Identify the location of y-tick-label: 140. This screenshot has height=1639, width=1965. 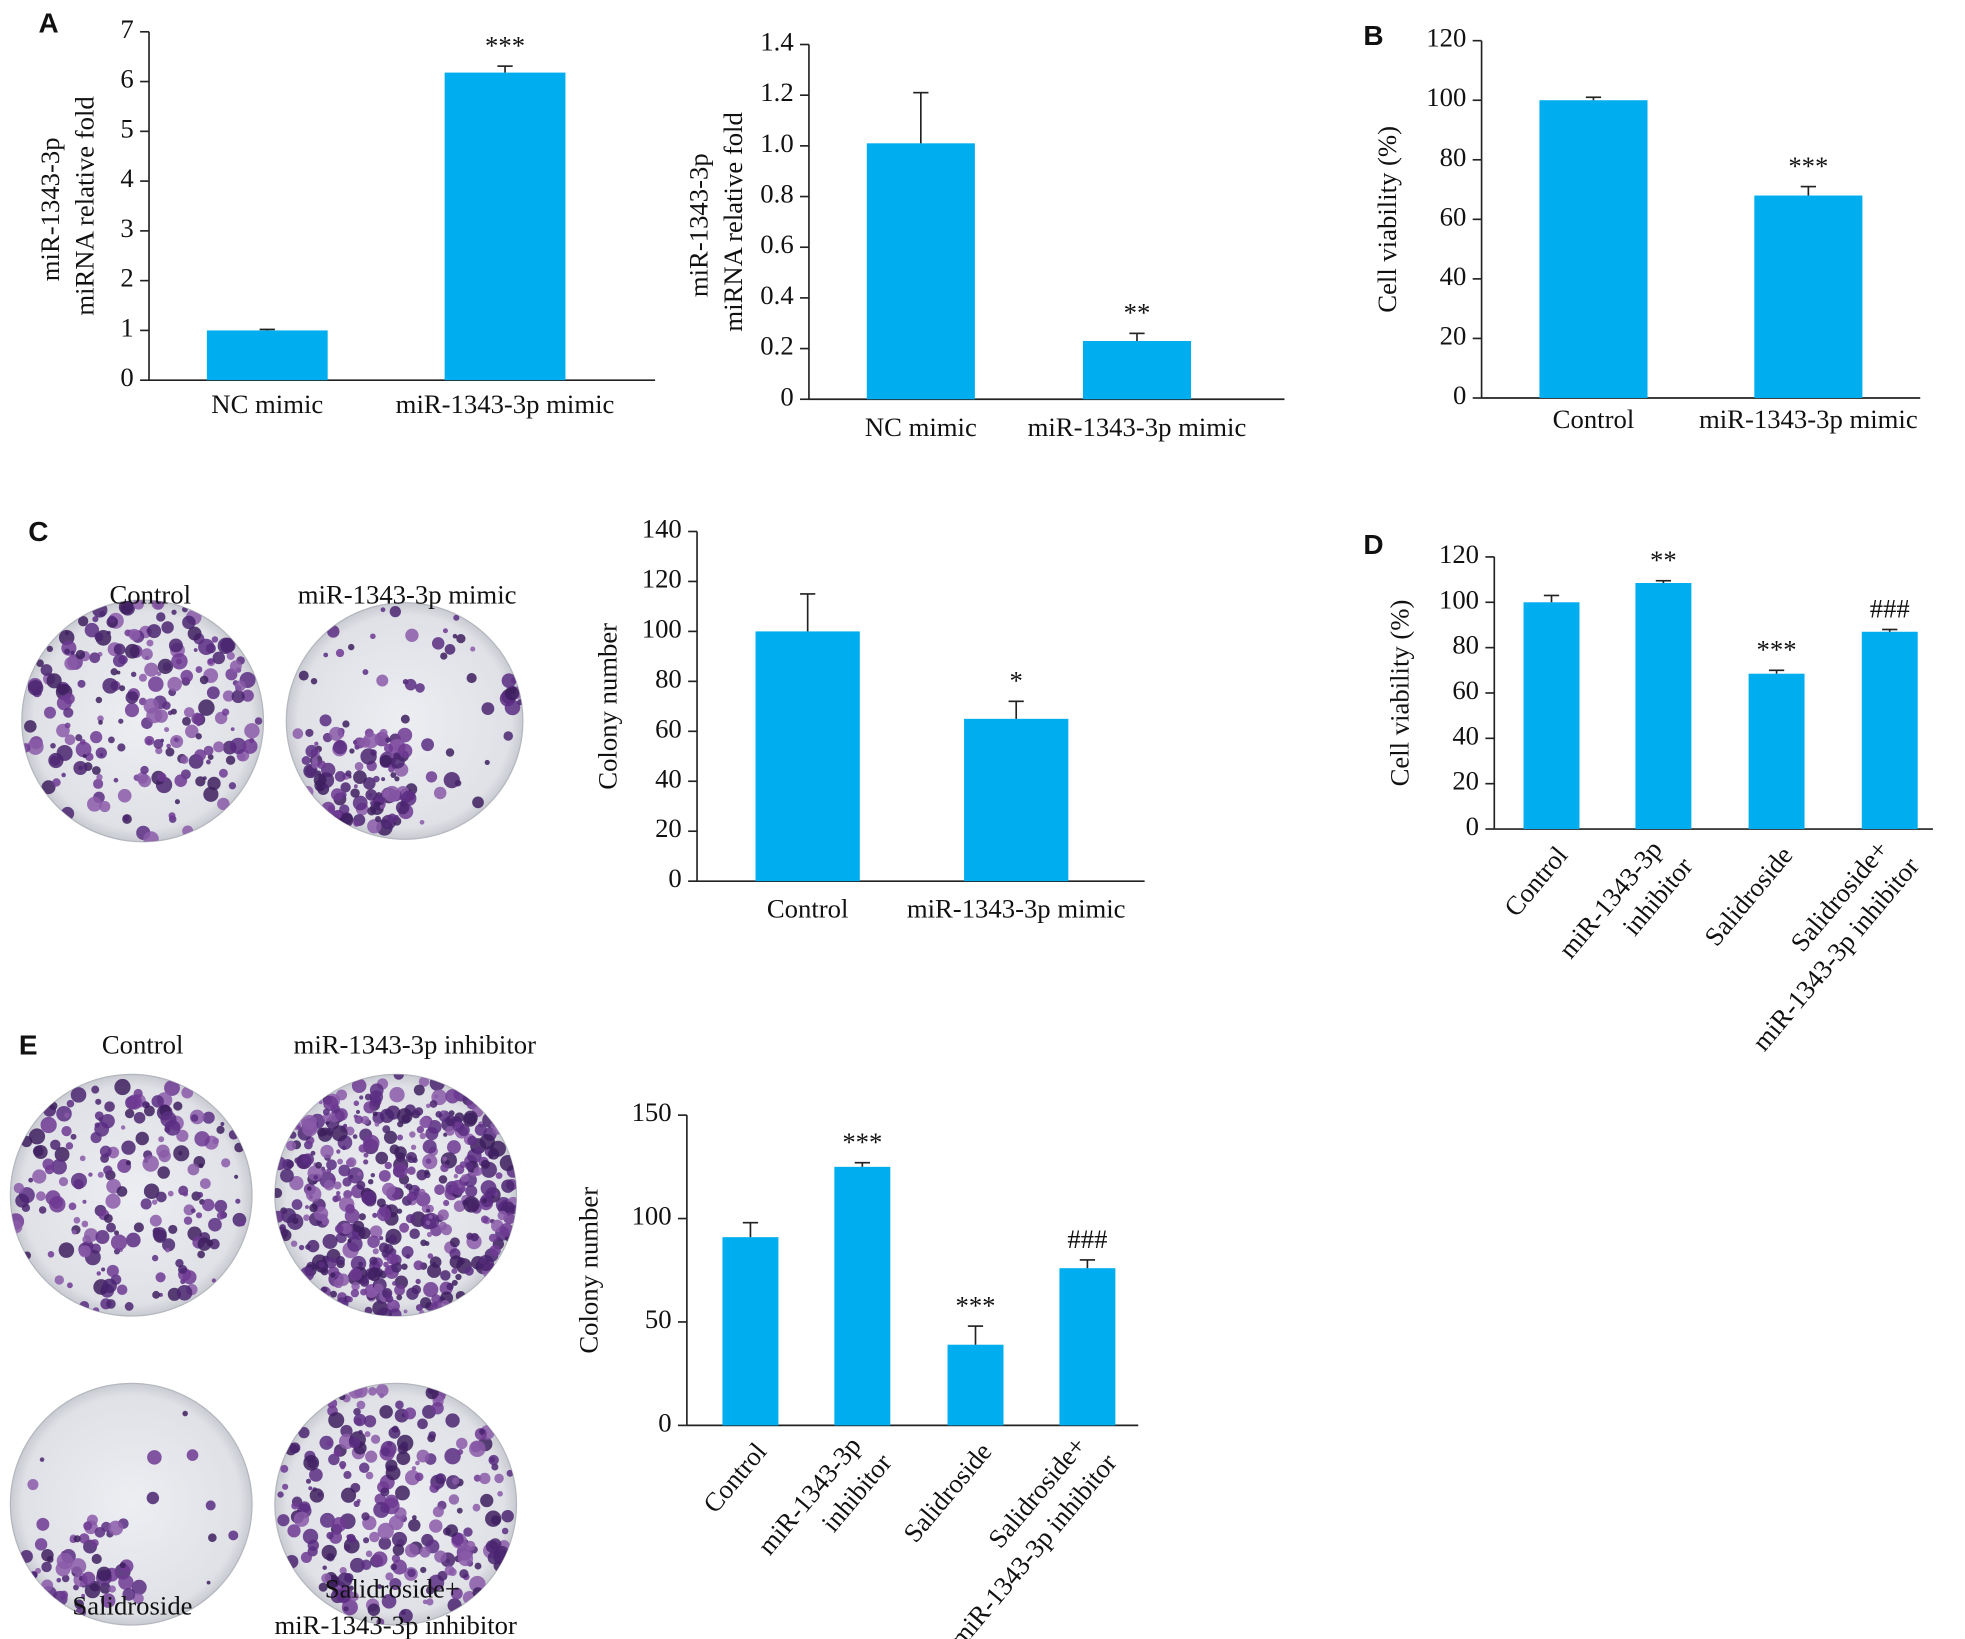
(662, 529).